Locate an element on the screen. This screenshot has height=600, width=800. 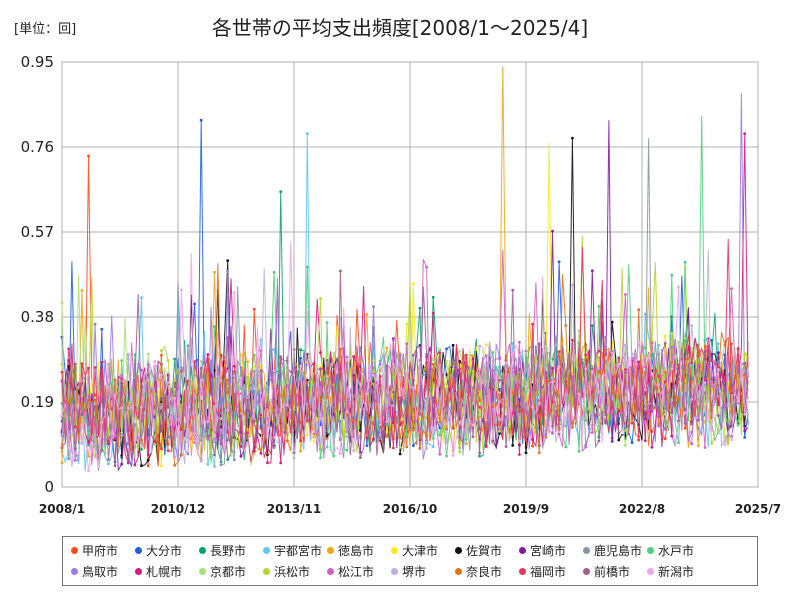
legend-item: 長野市 is located at coordinates (231, 550).